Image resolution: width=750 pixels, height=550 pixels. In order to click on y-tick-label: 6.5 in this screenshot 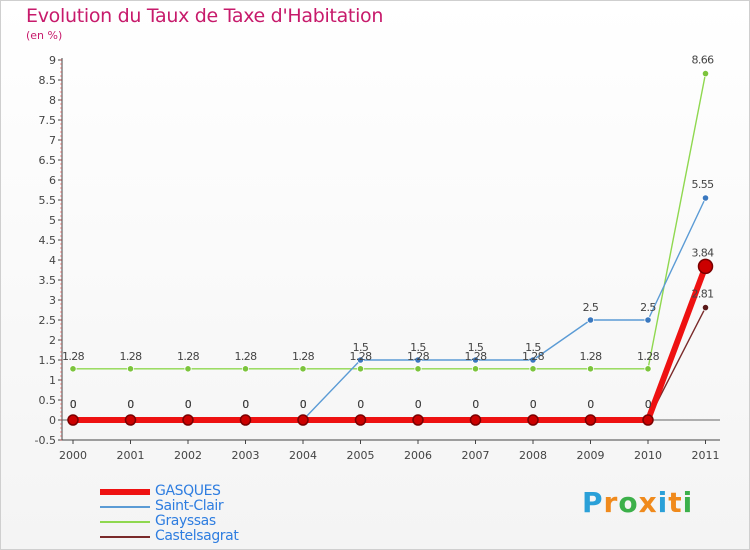, I will do `click(48, 160)`.